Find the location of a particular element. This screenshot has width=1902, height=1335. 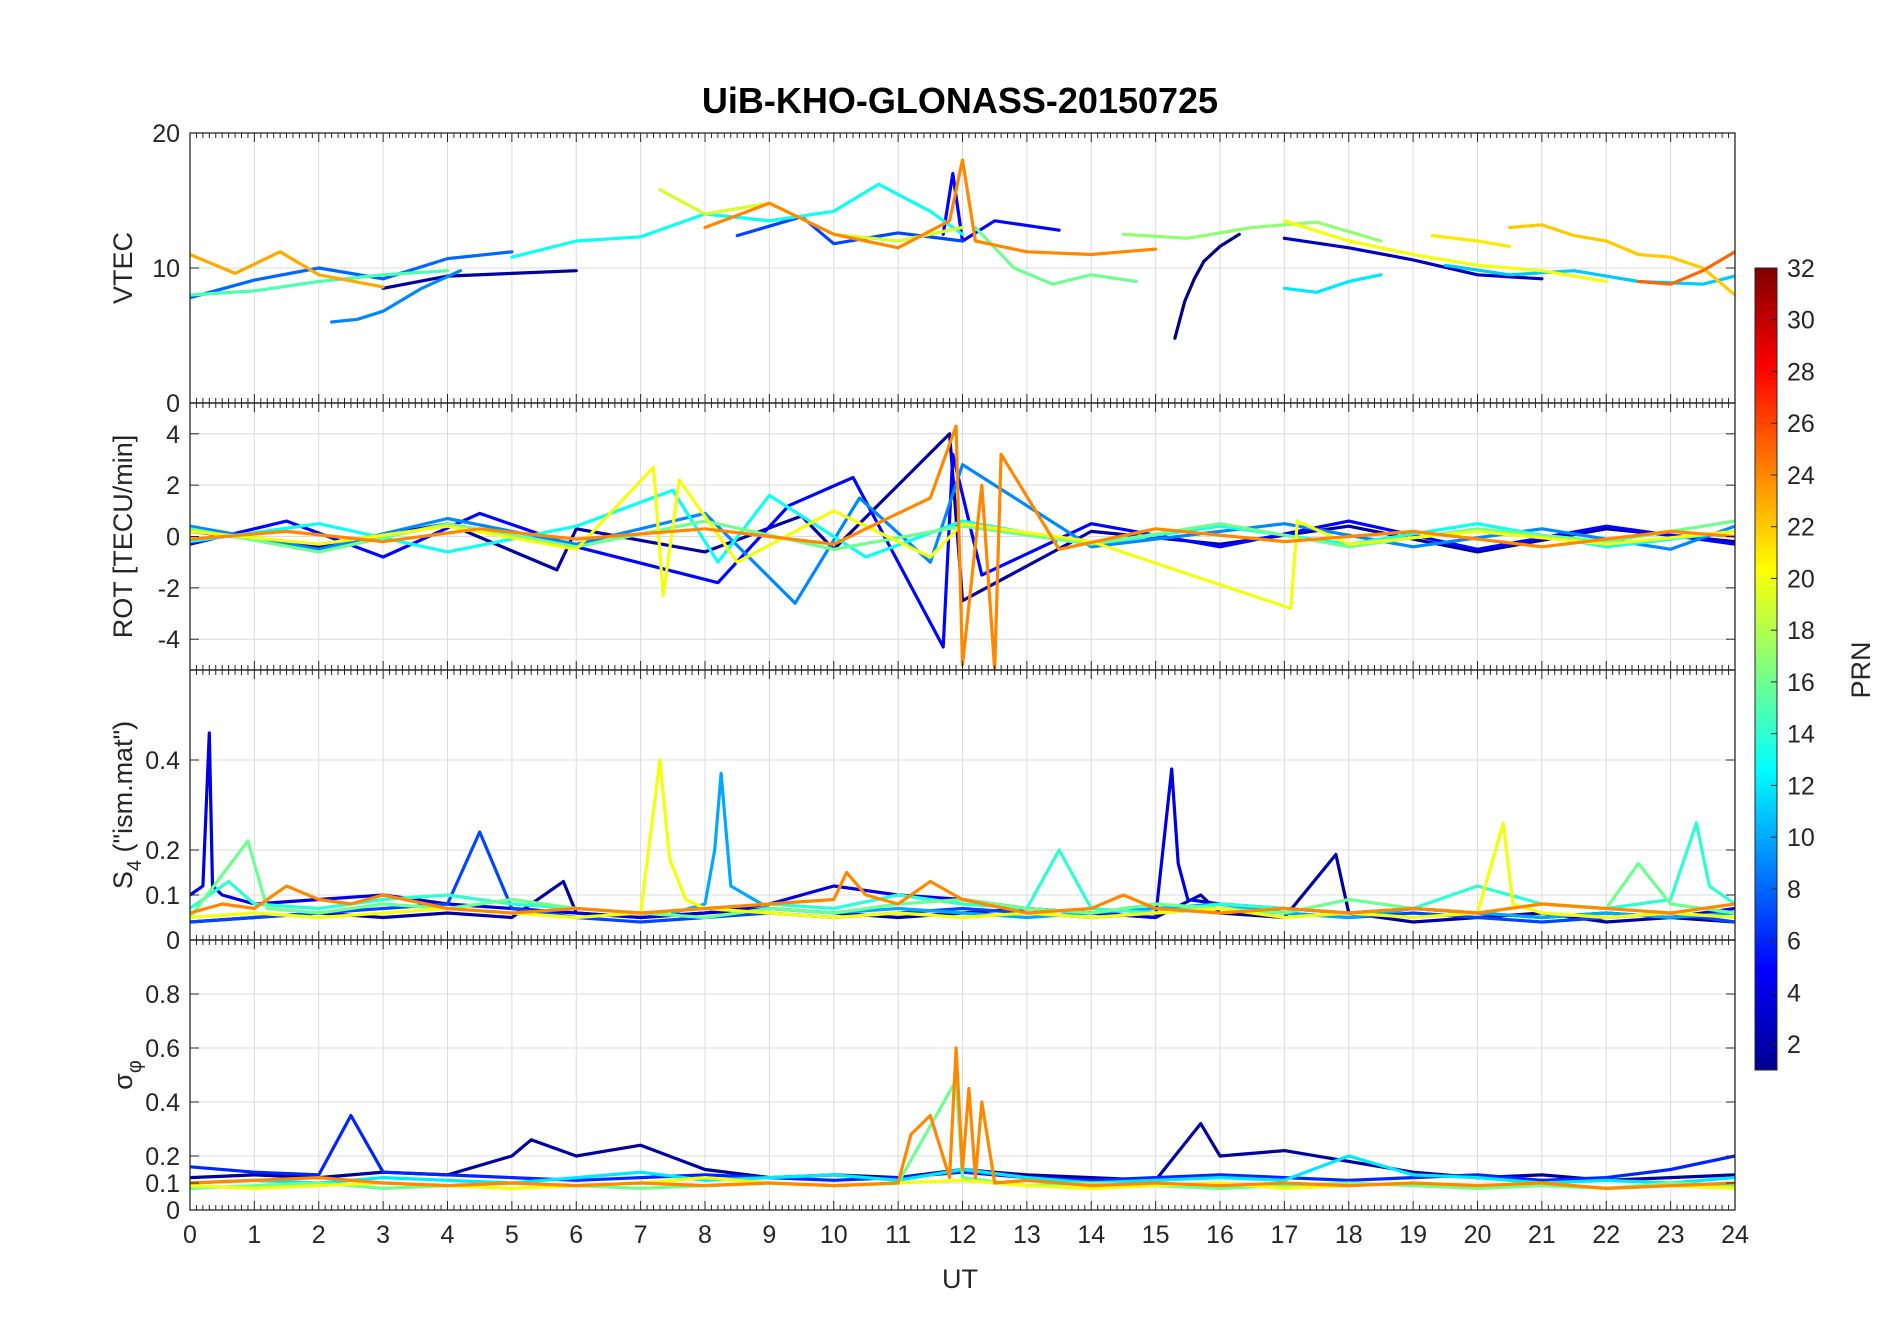

x-tick-label: 8 is located at coordinates (705, 1235).